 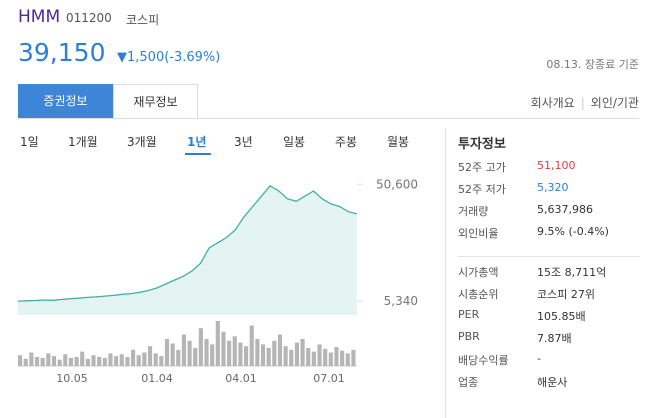 I want to click on selected-underline, so click(x=198, y=154).